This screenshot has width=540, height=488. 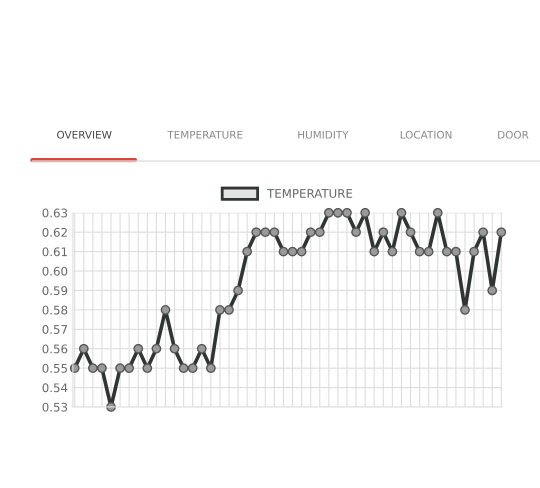 I want to click on y-tick-label: 0.63, so click(x=55, y=213).